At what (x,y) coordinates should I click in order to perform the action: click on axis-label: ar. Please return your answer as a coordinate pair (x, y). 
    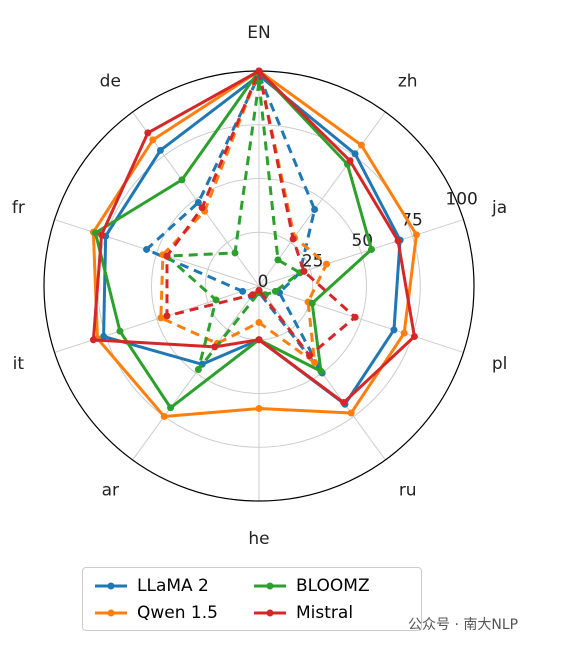
    Looking at the image, I should click on (110, 491).